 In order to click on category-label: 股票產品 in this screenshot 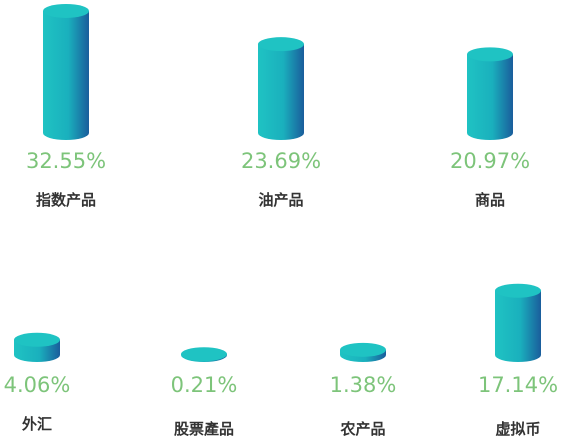, I will do `click(204, 428)`.